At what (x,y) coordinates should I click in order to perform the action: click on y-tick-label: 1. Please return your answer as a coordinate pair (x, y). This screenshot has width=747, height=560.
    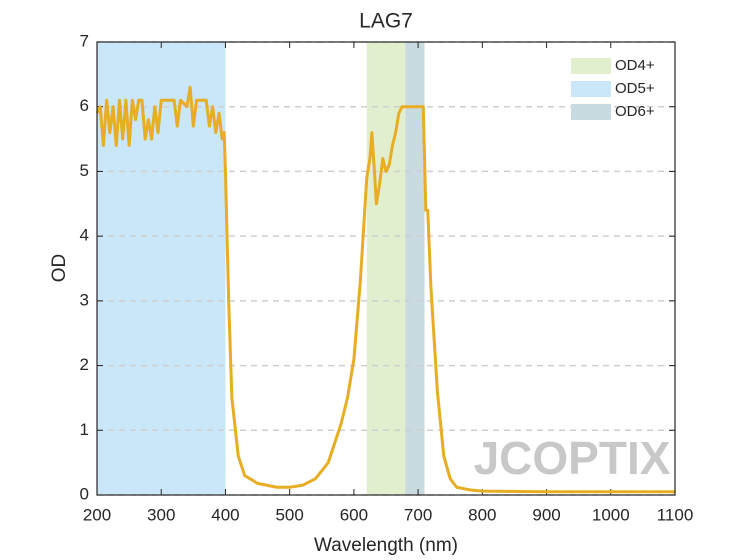
    Looking at the image, I should click on (84, 429).